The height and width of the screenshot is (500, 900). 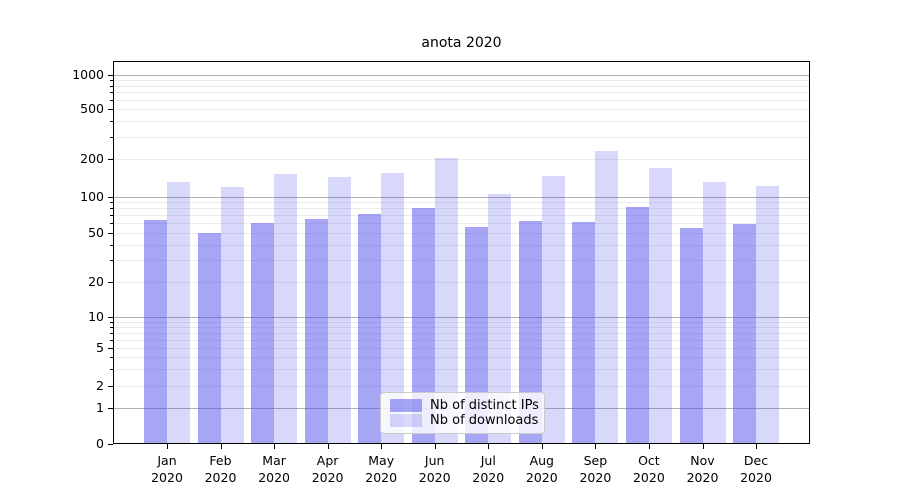 What do you see at coordinates (702, 460) in the screenshot?
I see `month-label: Nov` at bounding box center [702, 460].